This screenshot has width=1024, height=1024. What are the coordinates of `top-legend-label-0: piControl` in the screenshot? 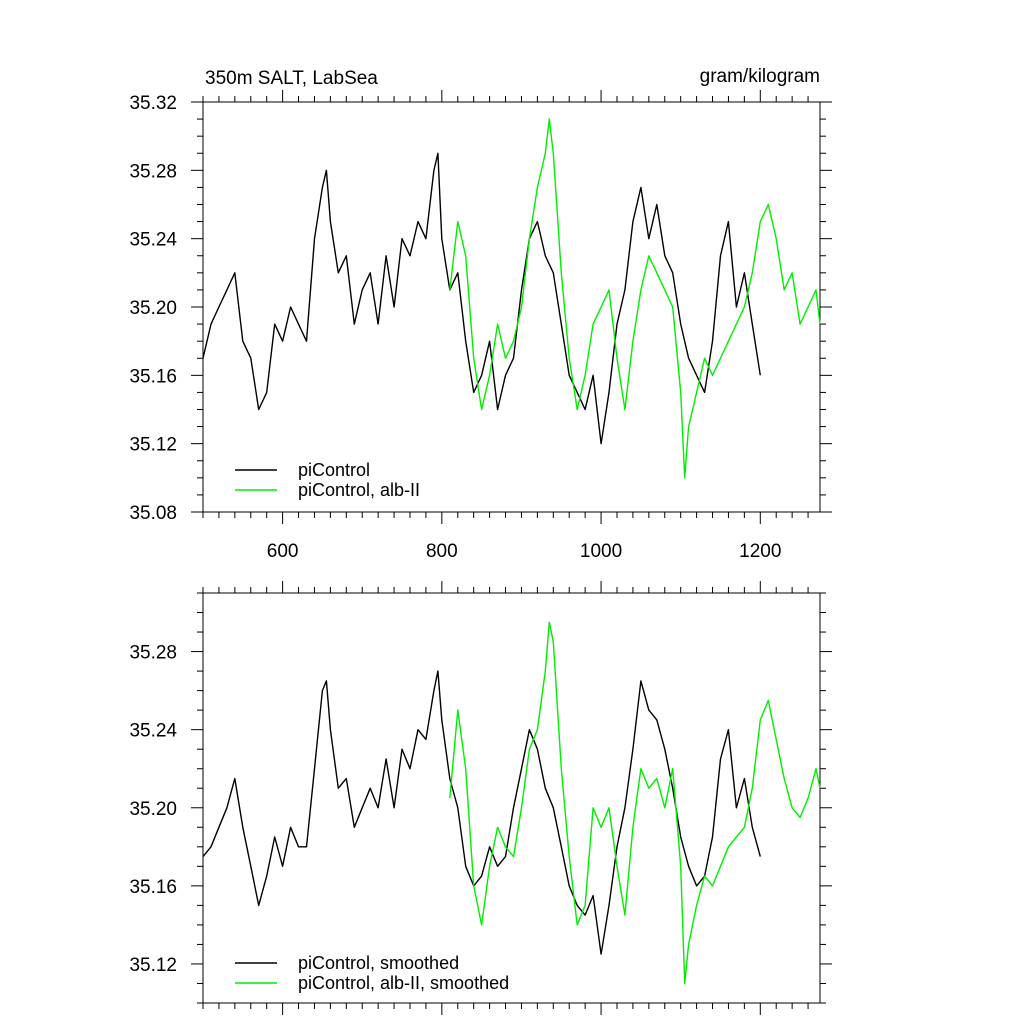 It's located at (334, 470).